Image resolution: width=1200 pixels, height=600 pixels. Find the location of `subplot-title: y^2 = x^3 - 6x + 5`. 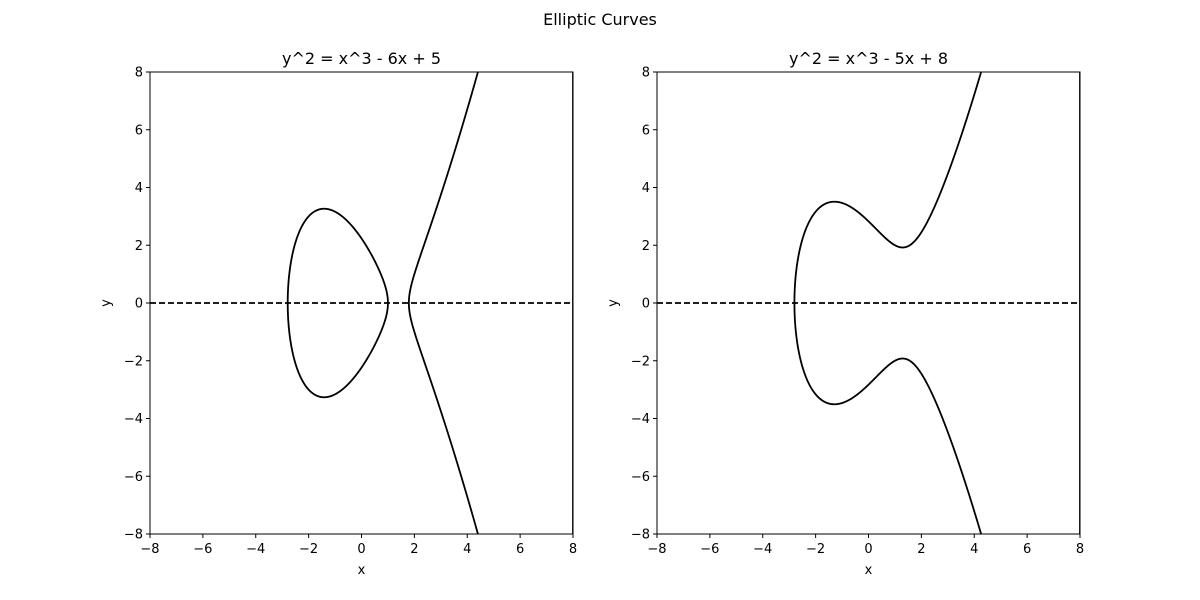

subplot-title: y^2 = x^3 - 6x + 5 is located at coordinates (361, 58).